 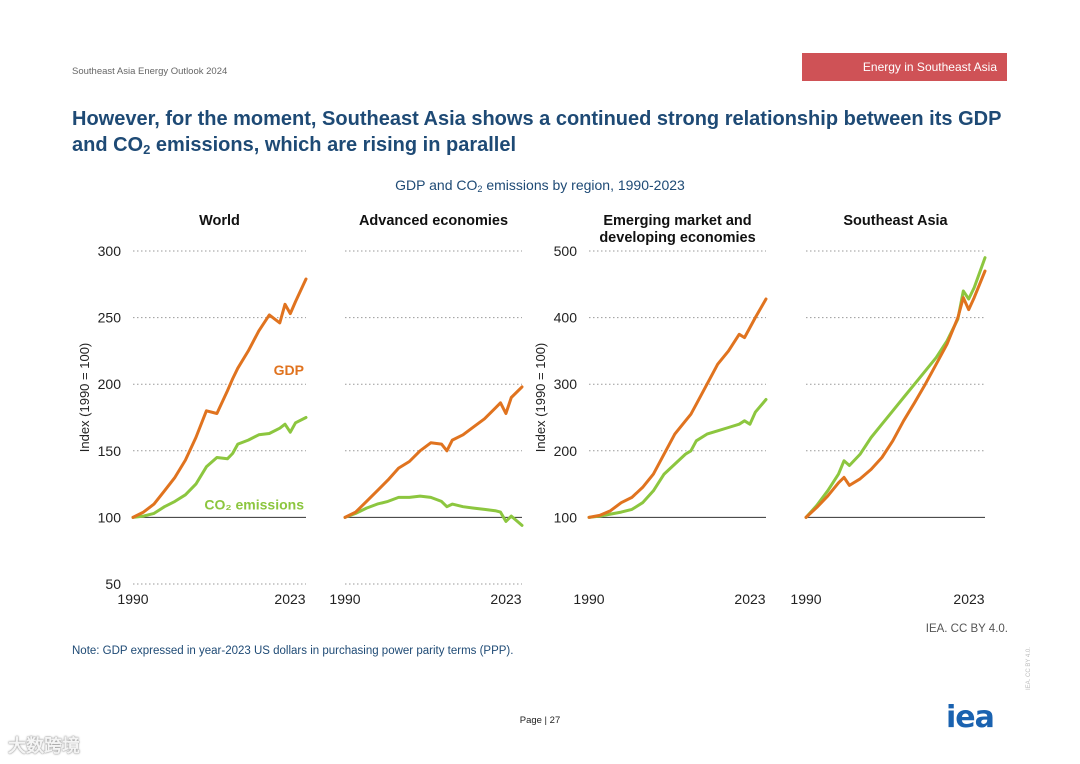 What do you see at coordinates (113, 584) in the screenshot?
I see `panel-1-y-tick: 50` at bounding box center [113, 584].